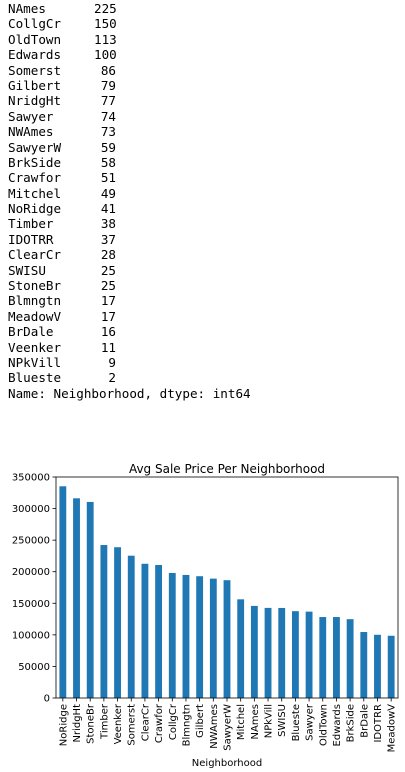 This screenshot has width=405, height=772. I want to click on value-count-row: Veenker 11, so click(129, 347).